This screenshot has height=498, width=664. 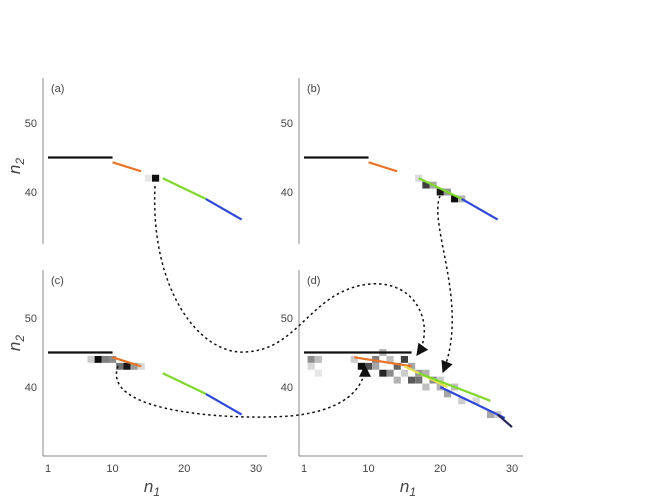 What do you see at coordinates (20, 162) in the screenshot?
I see `y-axis-title-top-sub: 2` at bounding box center [20, 162].